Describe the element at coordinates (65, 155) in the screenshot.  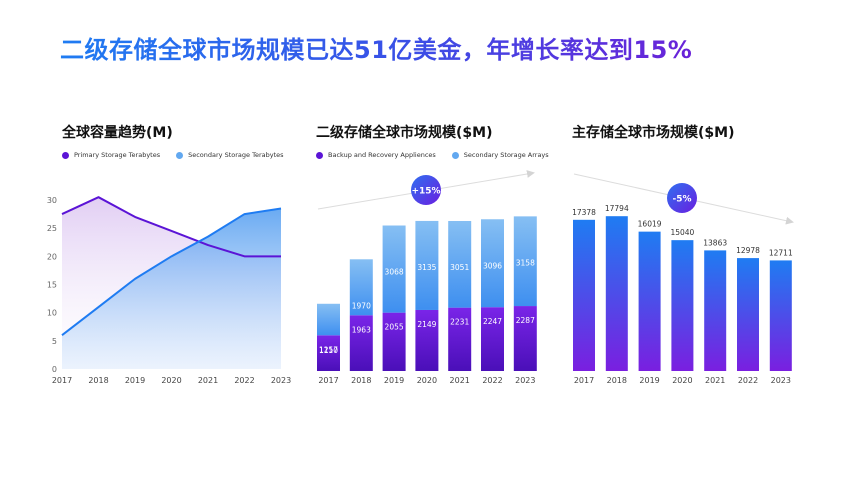
I see `legend-swatch-primary` at that location.